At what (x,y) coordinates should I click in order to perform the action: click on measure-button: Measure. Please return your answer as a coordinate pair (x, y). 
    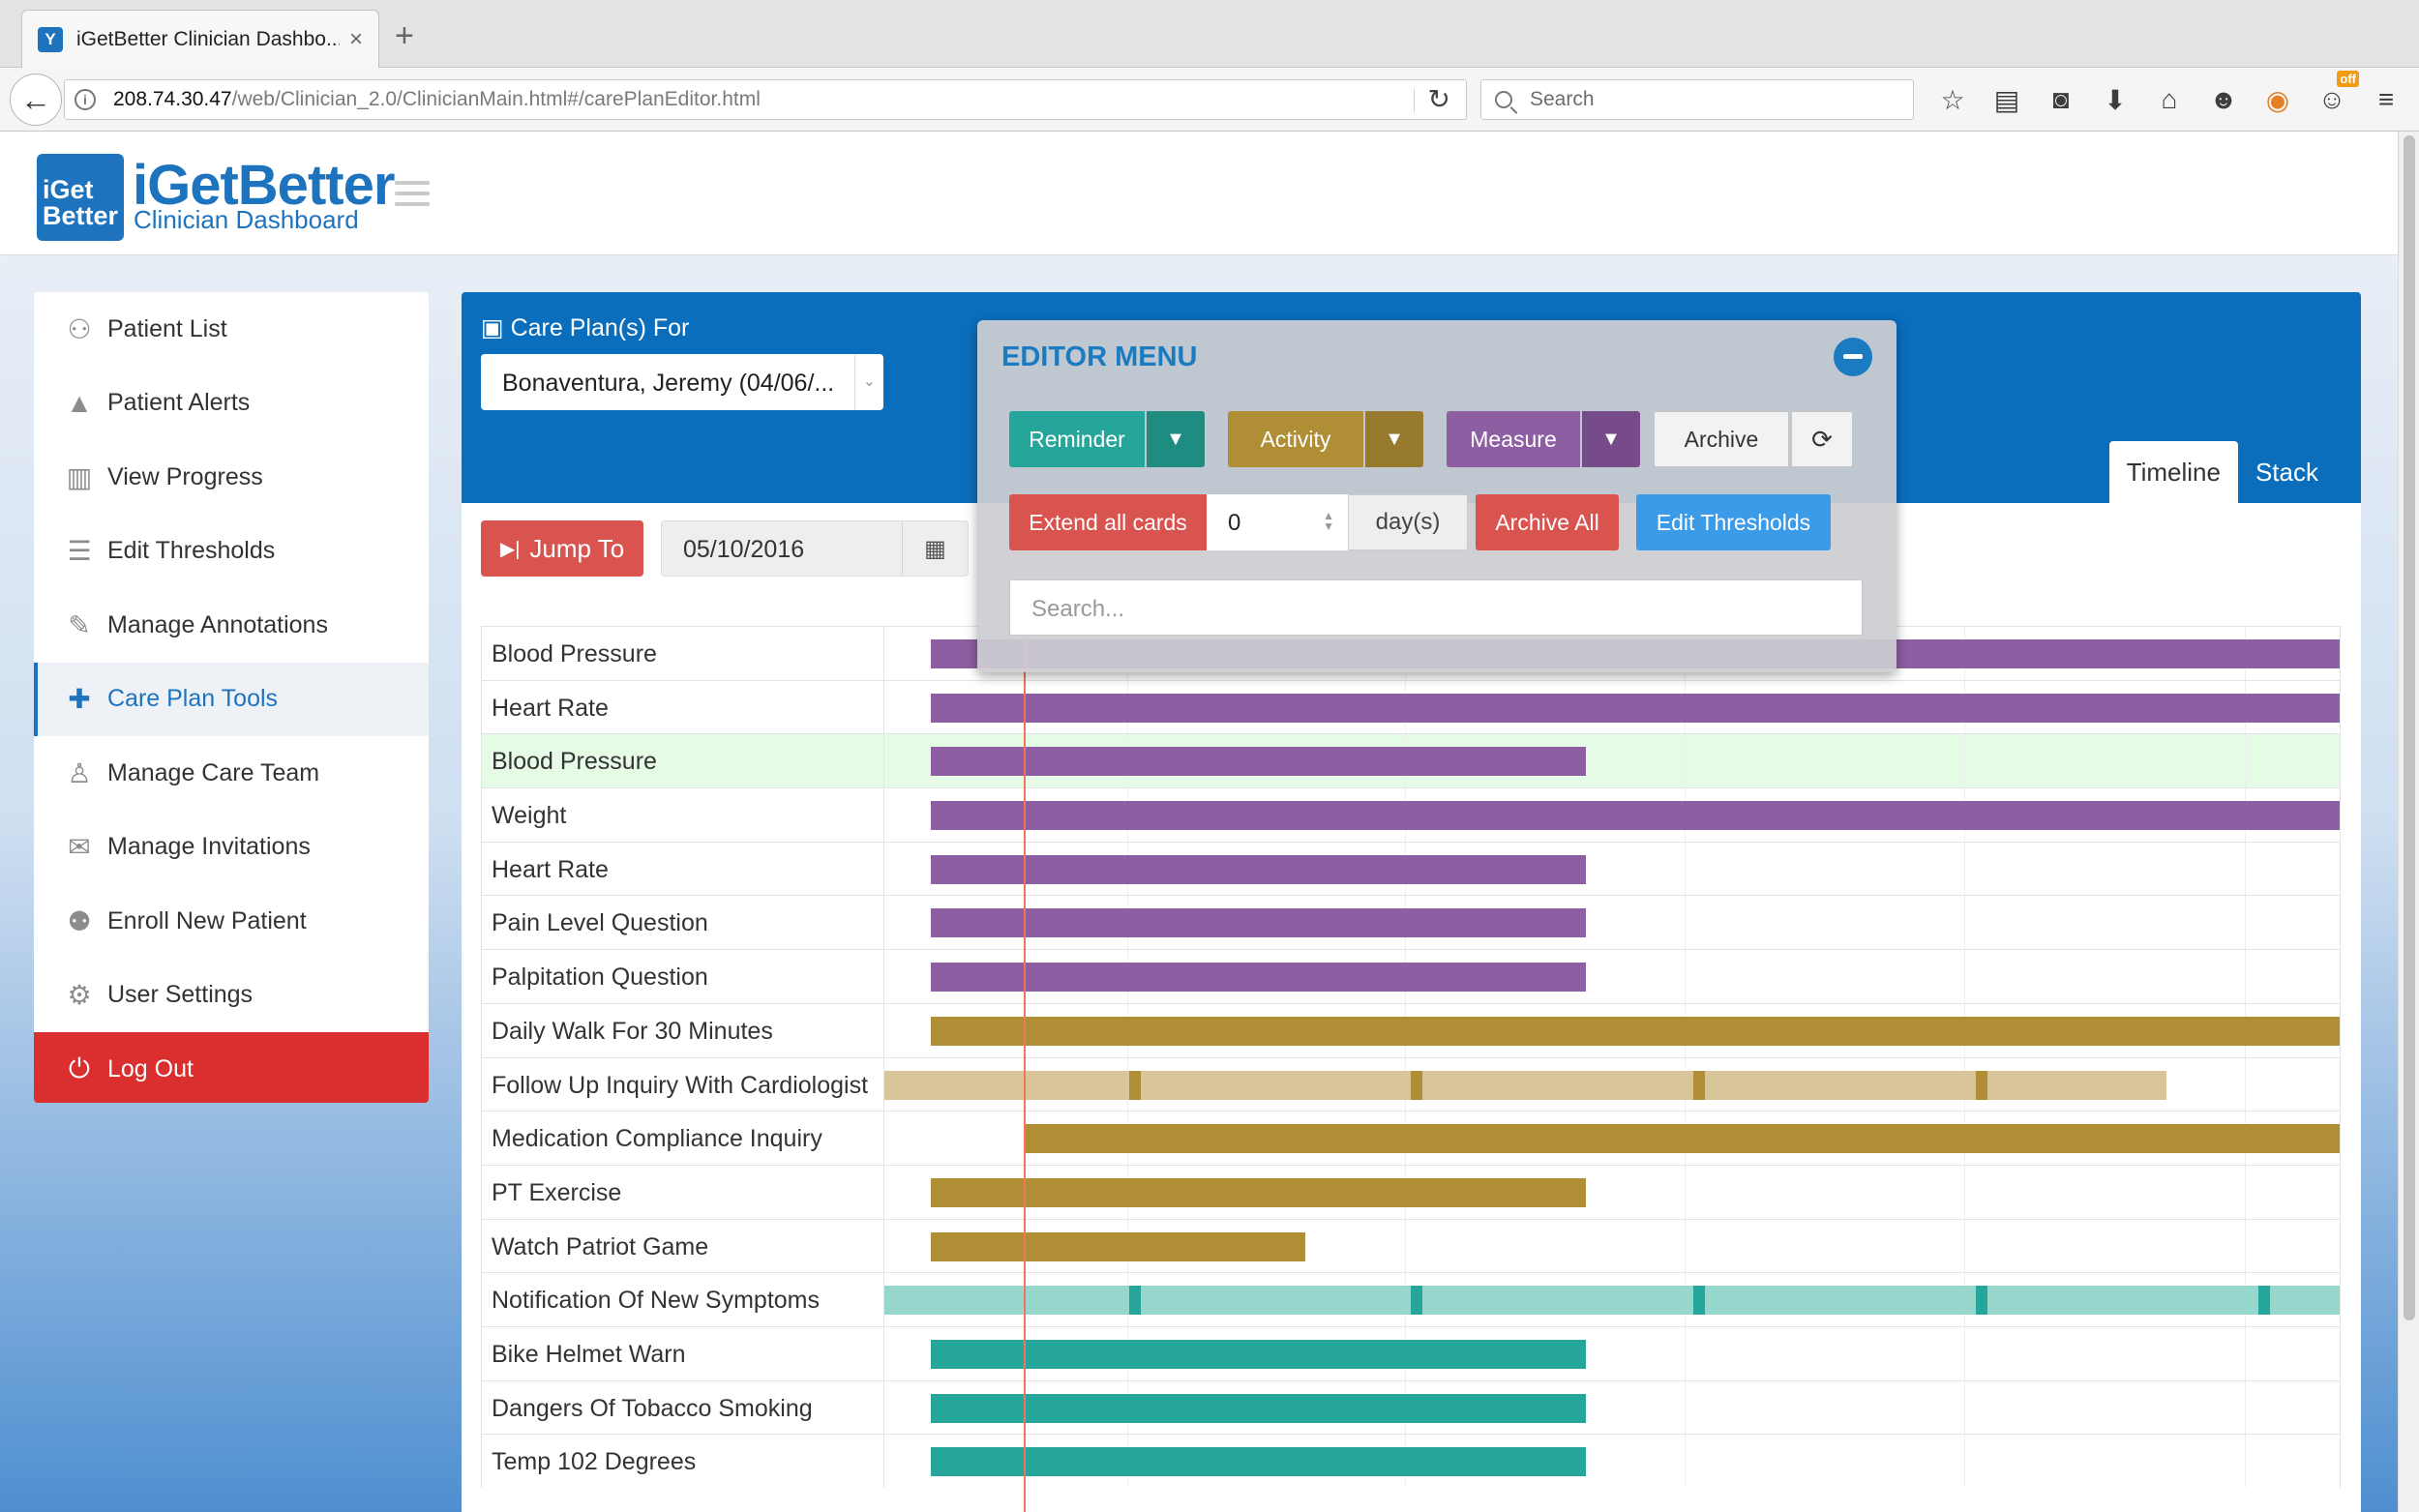
    Looking at the image, I should click on (1513, 439).